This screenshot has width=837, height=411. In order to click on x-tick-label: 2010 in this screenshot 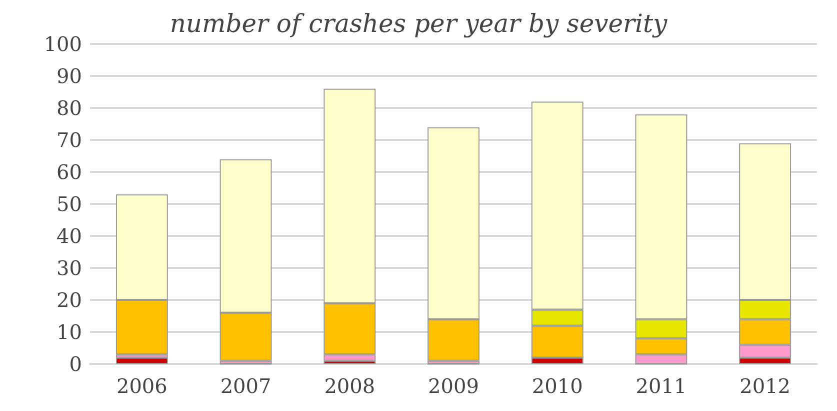, I will do `click(557, 386)`.